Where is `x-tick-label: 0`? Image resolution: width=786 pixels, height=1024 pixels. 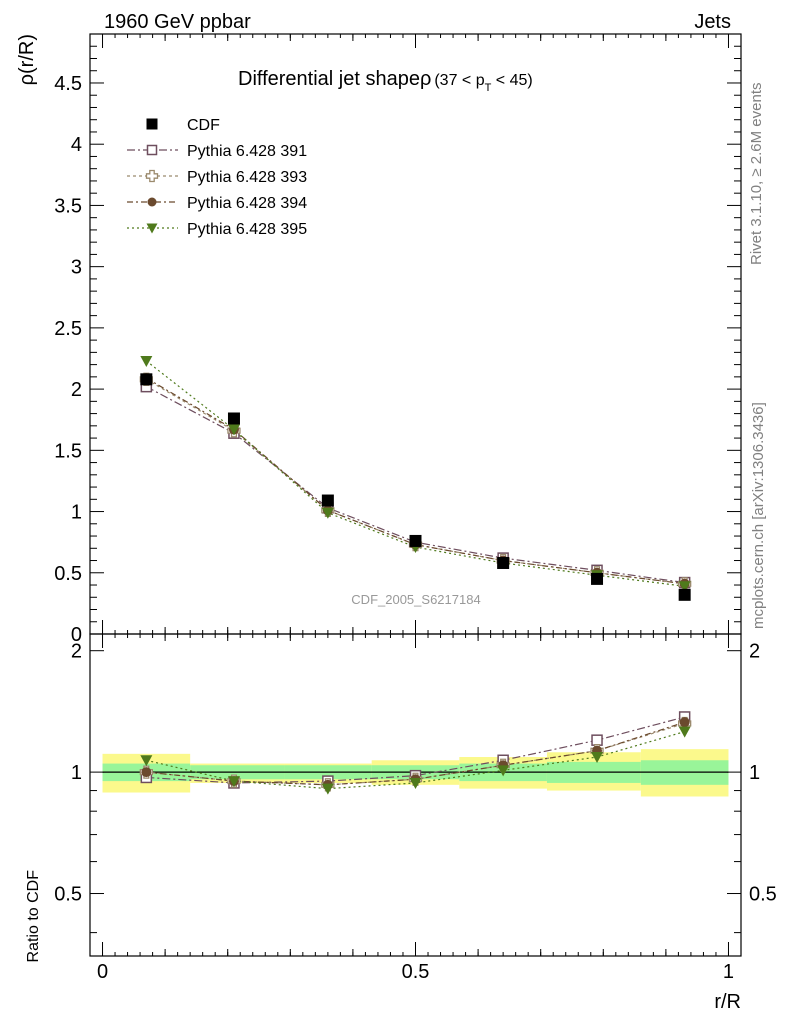 x-tick-label: 0 is located at coordinates (102, 972).